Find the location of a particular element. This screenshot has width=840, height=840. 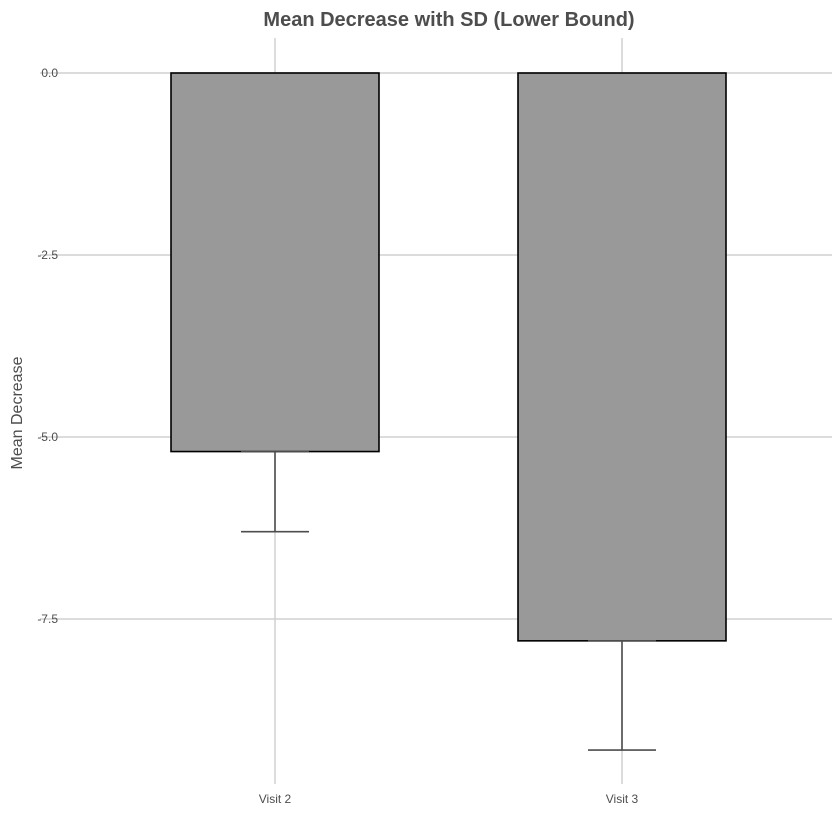

bar is located at coordinates (275, 262).